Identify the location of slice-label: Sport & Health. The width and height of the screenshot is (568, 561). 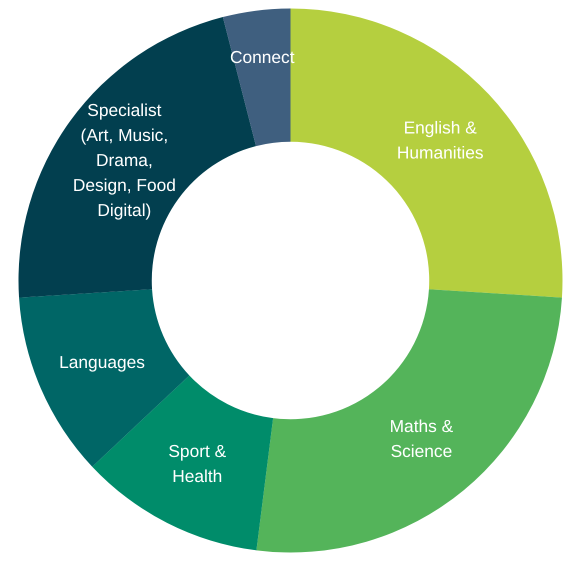
(197, 463).